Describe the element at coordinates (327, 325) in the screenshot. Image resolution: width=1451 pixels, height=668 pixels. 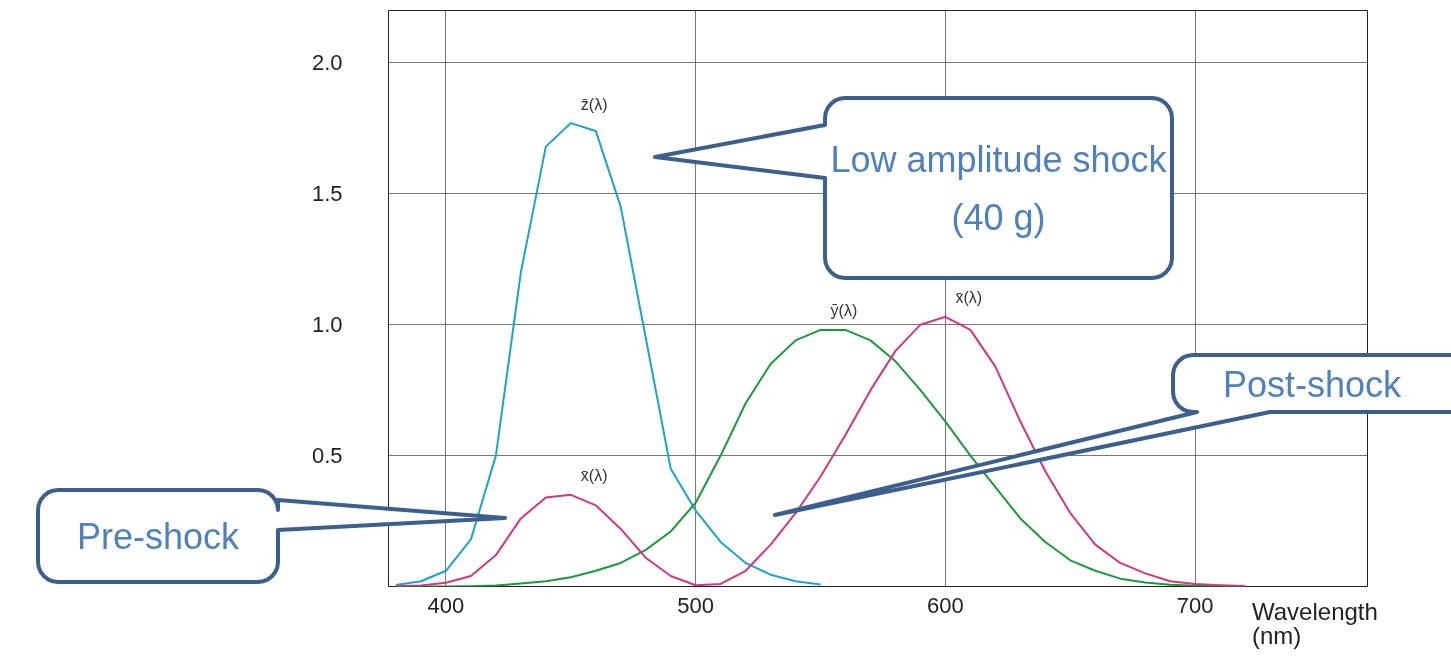
I see `y-tick-label: 1.0` at that location.